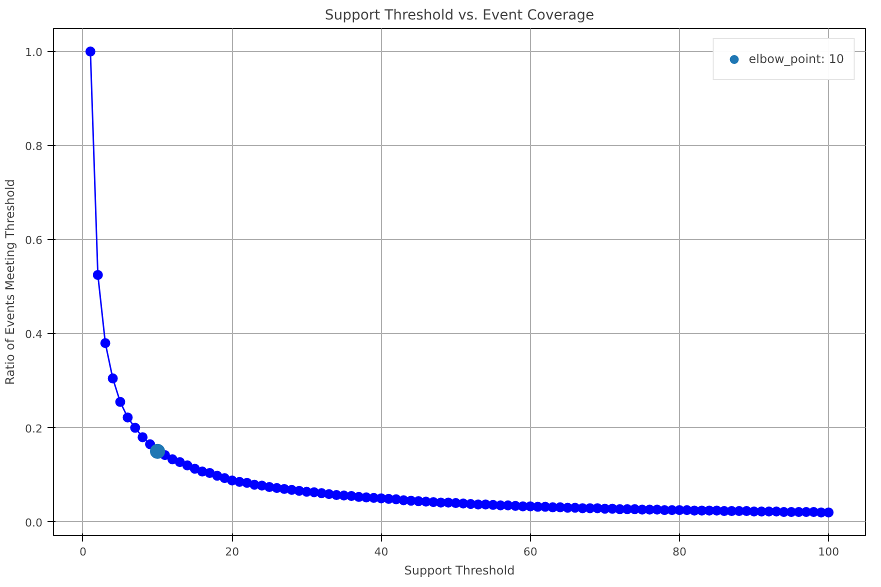  What do you see at coordinates (34, 335) in the screenshot?
I see `y-tick-label: 0.4` at bounding box center [34, 335].